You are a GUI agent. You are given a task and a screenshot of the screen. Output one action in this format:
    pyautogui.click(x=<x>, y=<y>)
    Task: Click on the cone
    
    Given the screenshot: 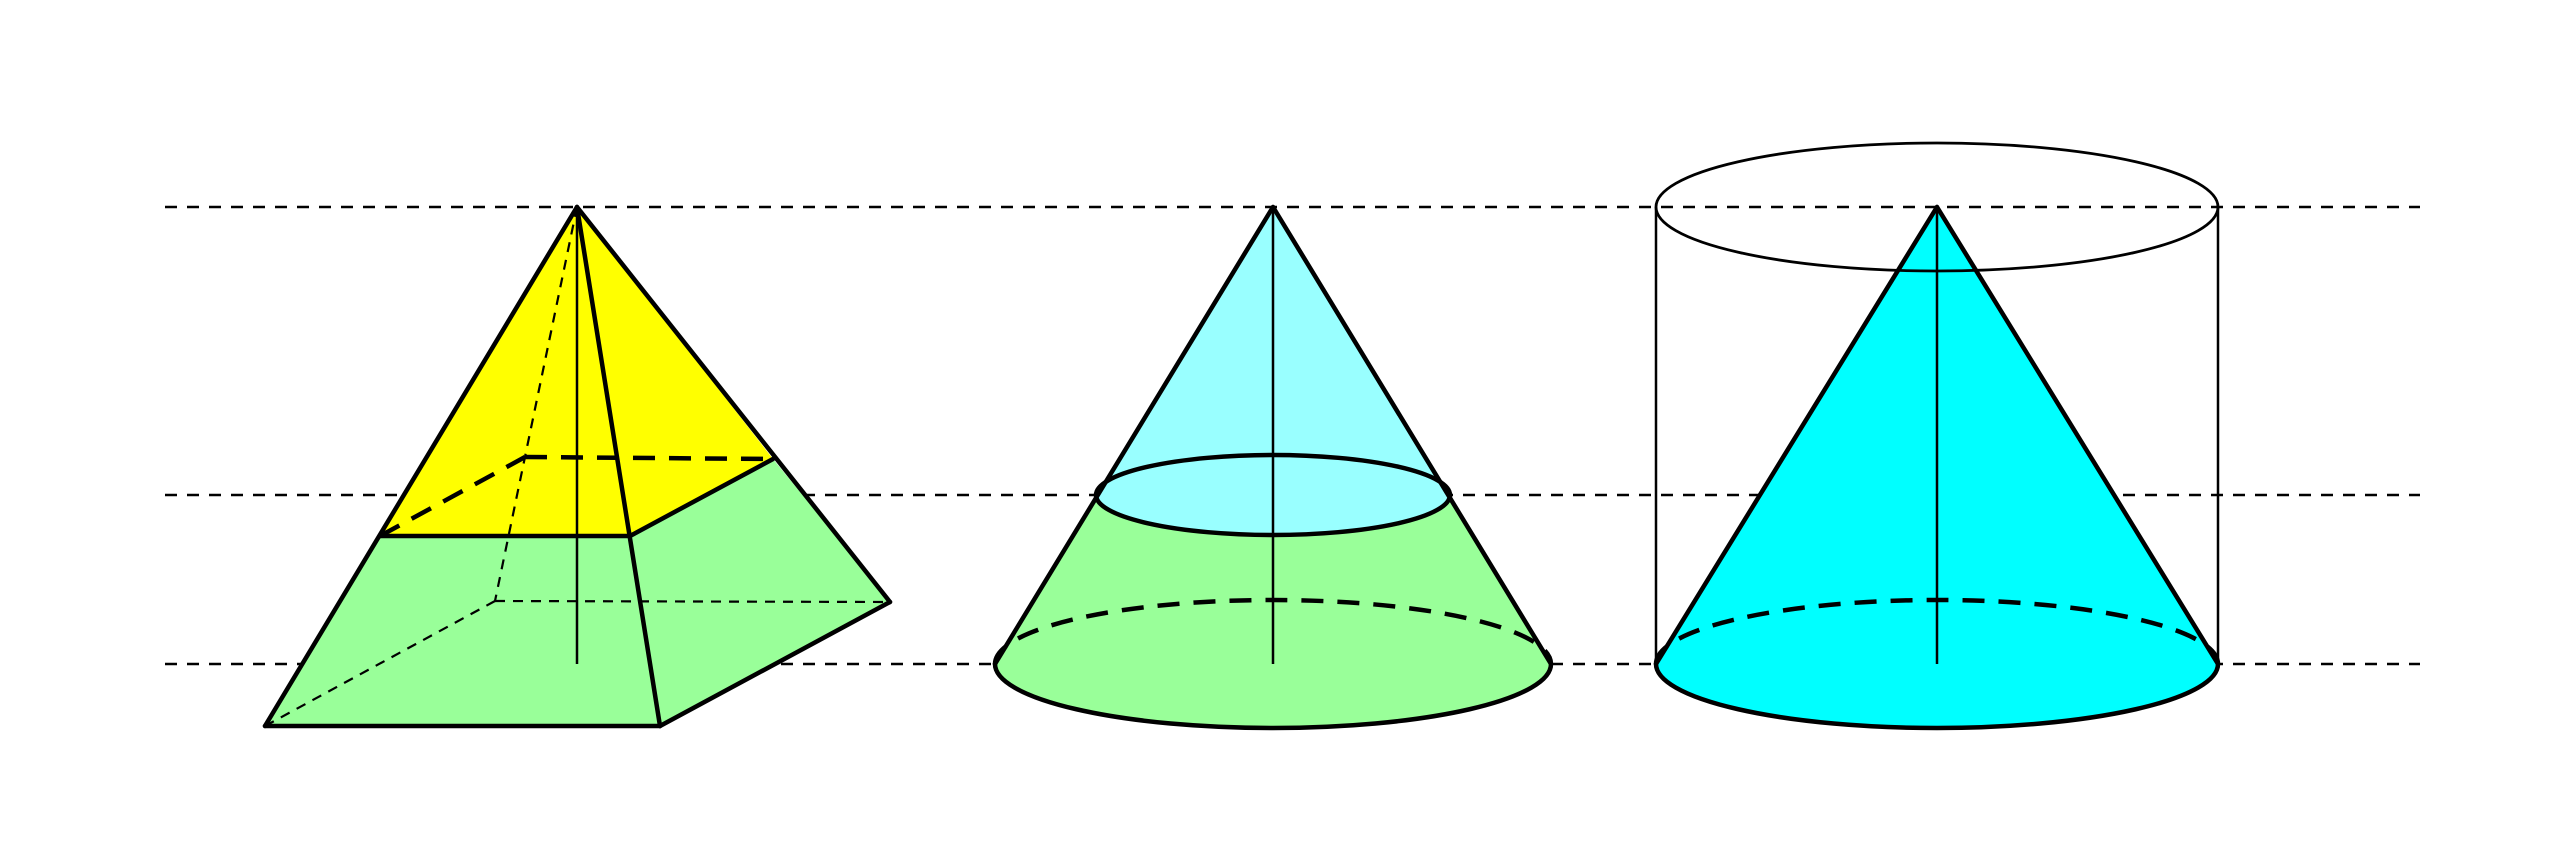 What is the action you would take?
    pyautogui.click(x=1273, y=467)
    